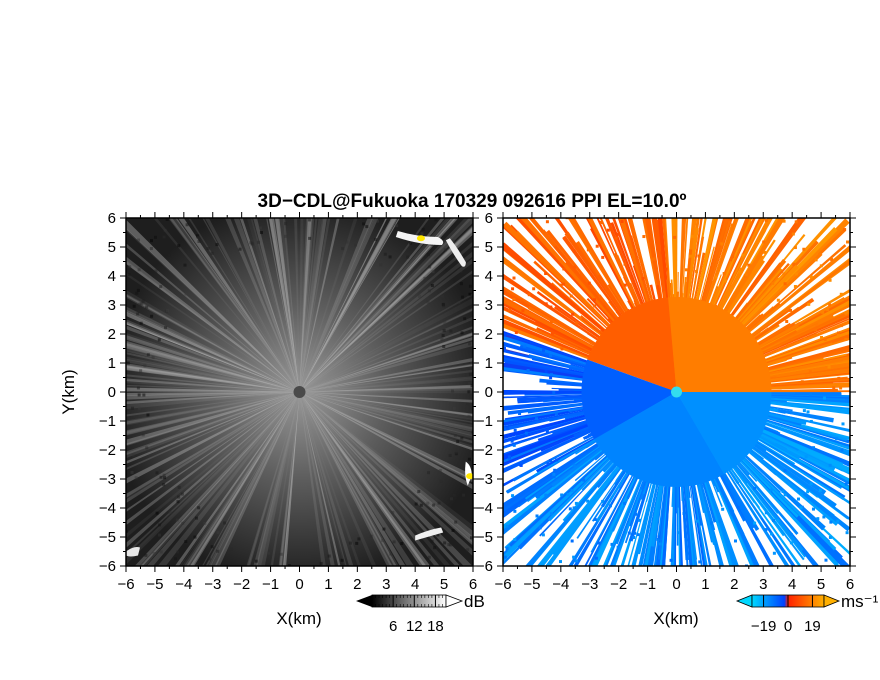  Describe the element at coordinates (107, 508) in the screenshot. I see `y-tick-label: −4` at that location.